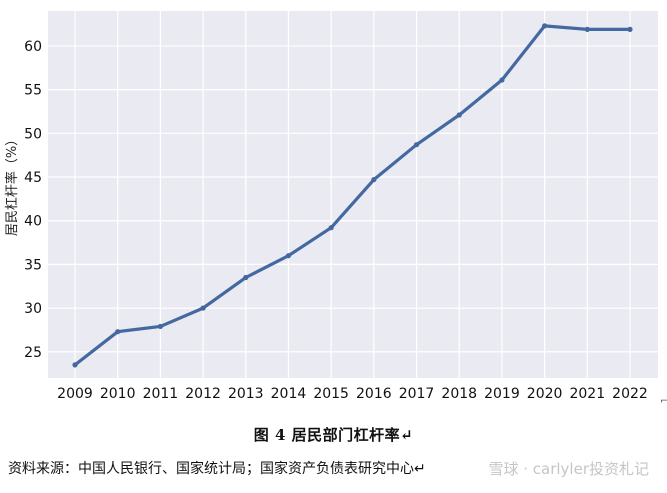 The width and height of the screenshot is (667, 493). Describe the element at coordinates (663, 401) in the screenshot. I see `edge-mark: ⌐` at that location.